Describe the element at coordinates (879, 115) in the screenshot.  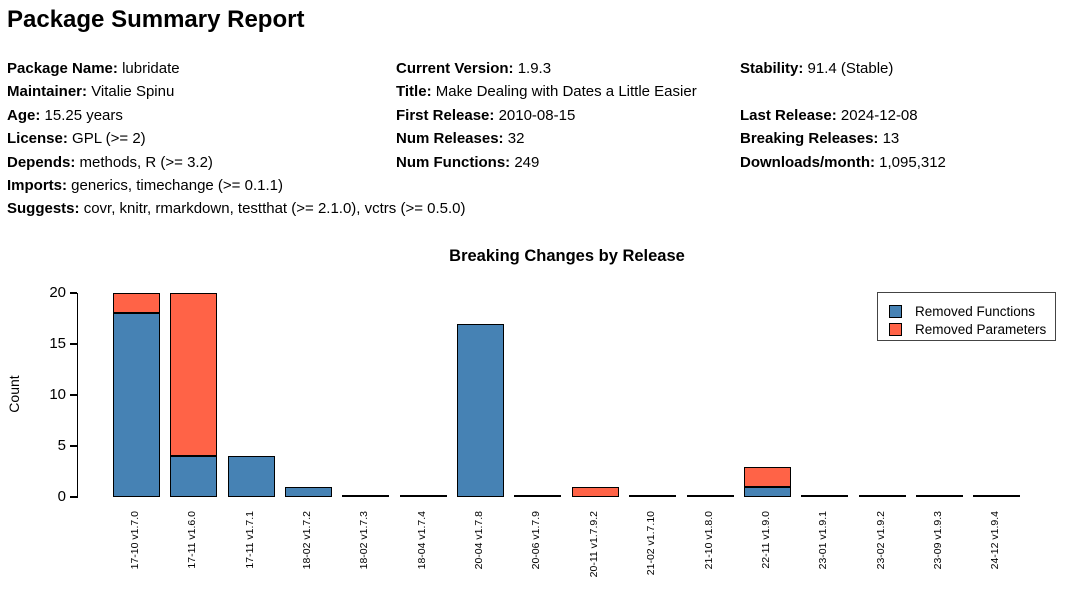
I see `meta-value: 2024-12-08` at that location.